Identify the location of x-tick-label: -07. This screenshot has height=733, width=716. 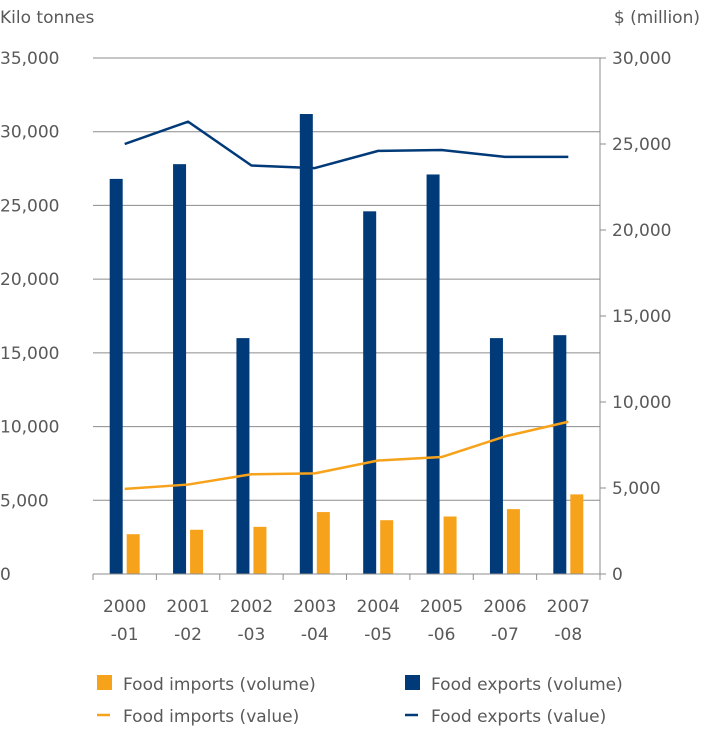
(505, 635).